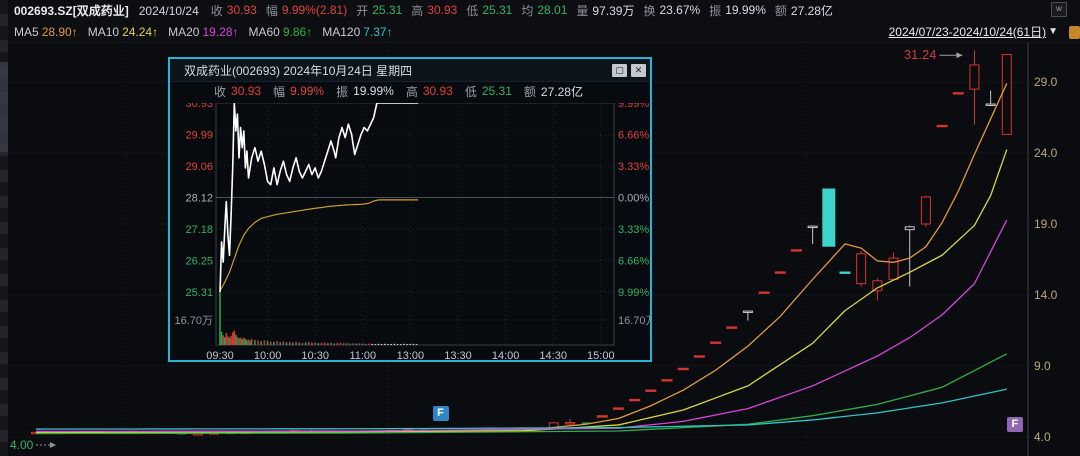 This screenshot has width=1080, height=456. Describe the element at coordinates (845, 272) in the screenshot. I see `limit-down-dash-candle` at that location.